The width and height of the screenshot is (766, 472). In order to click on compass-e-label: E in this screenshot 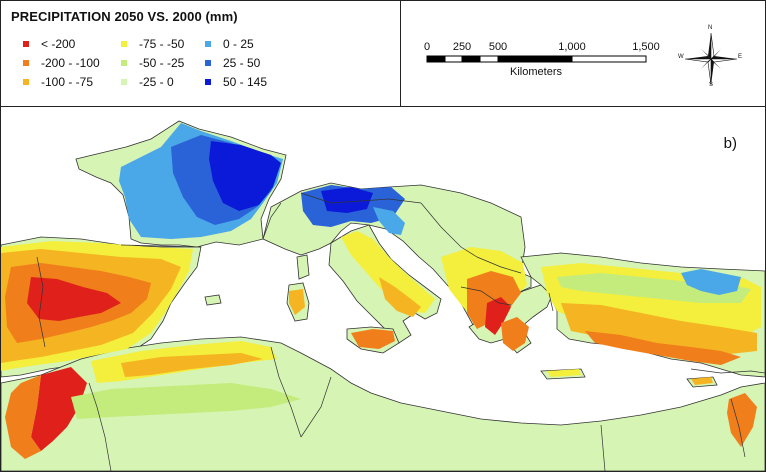, I will do `click(740, 57)`.